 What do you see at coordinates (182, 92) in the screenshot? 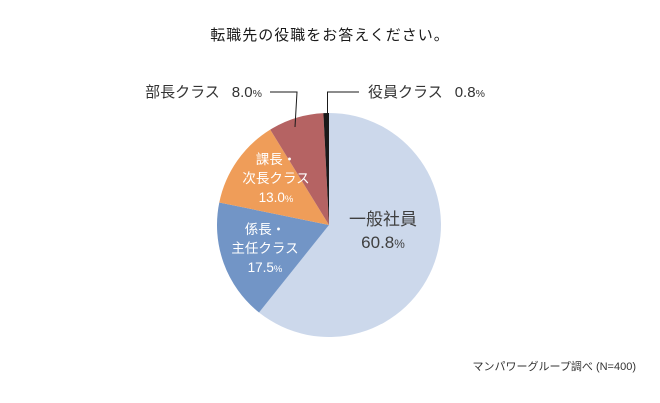
I see `callout-bucho-label: 部長クラス` at bounding box center [182, 92].